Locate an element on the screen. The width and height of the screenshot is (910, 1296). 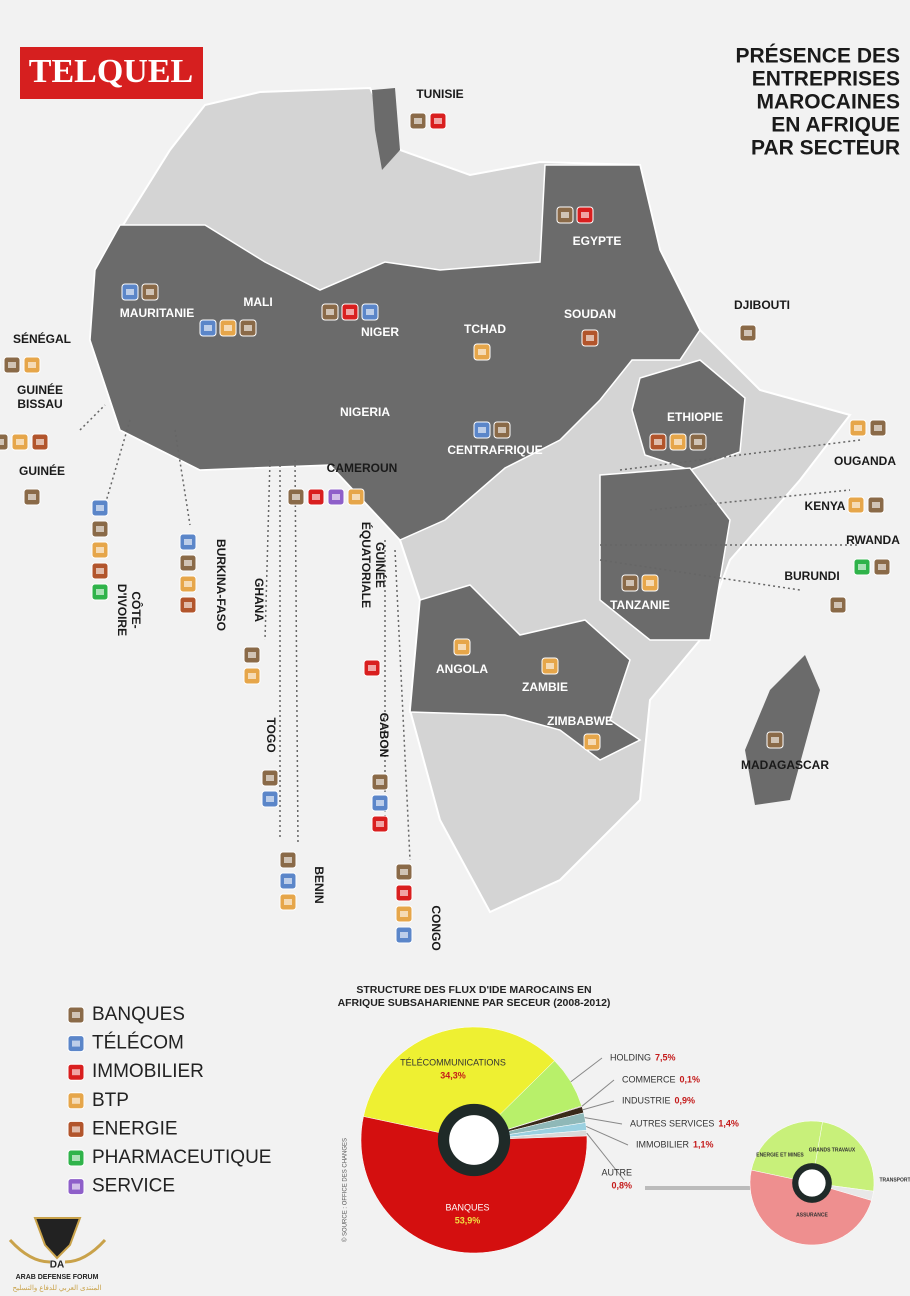
slice-value: 53,9% is located at coordinates (468, 1220).